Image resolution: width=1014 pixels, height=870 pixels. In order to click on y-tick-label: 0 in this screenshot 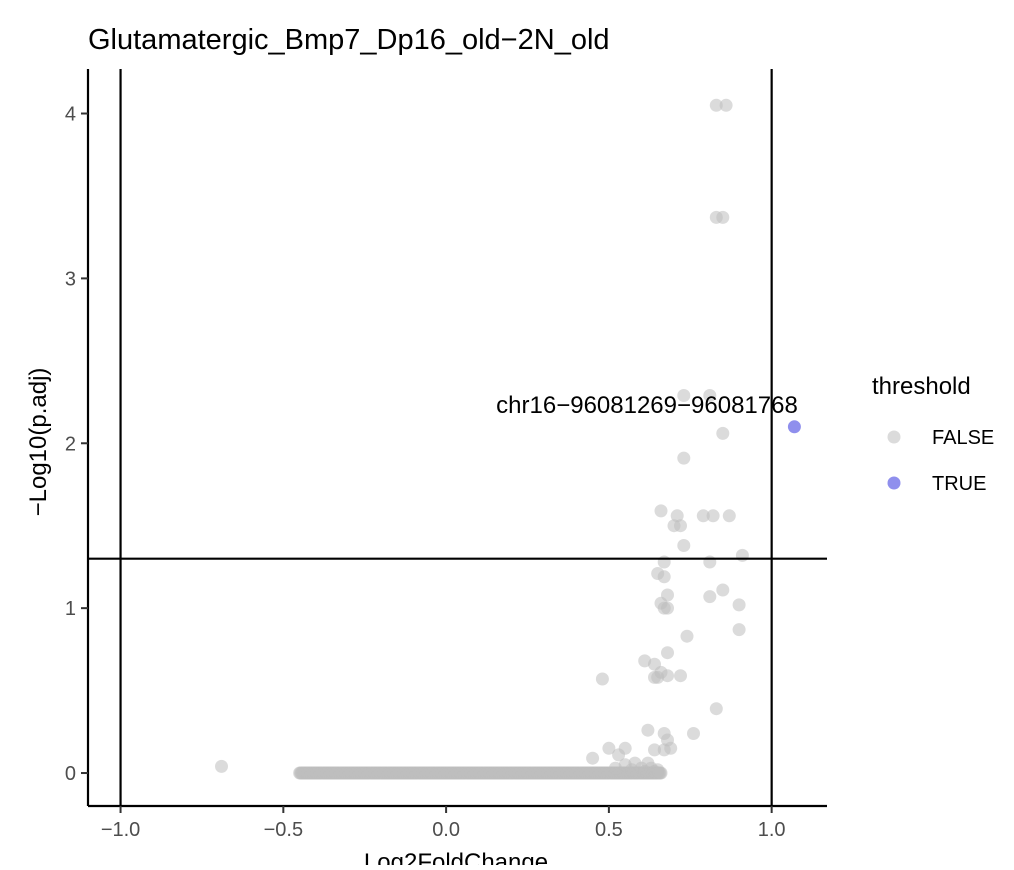, I will do `click(70, 774)`.